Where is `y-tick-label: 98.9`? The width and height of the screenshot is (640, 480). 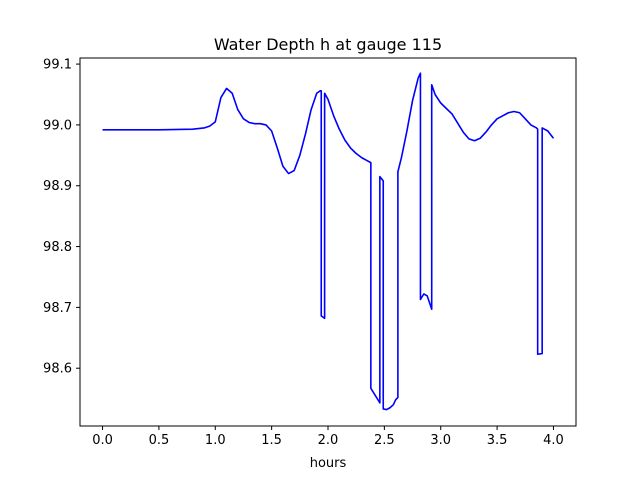 y-tick-label: 98.9 is located at coordinates (57, 186).